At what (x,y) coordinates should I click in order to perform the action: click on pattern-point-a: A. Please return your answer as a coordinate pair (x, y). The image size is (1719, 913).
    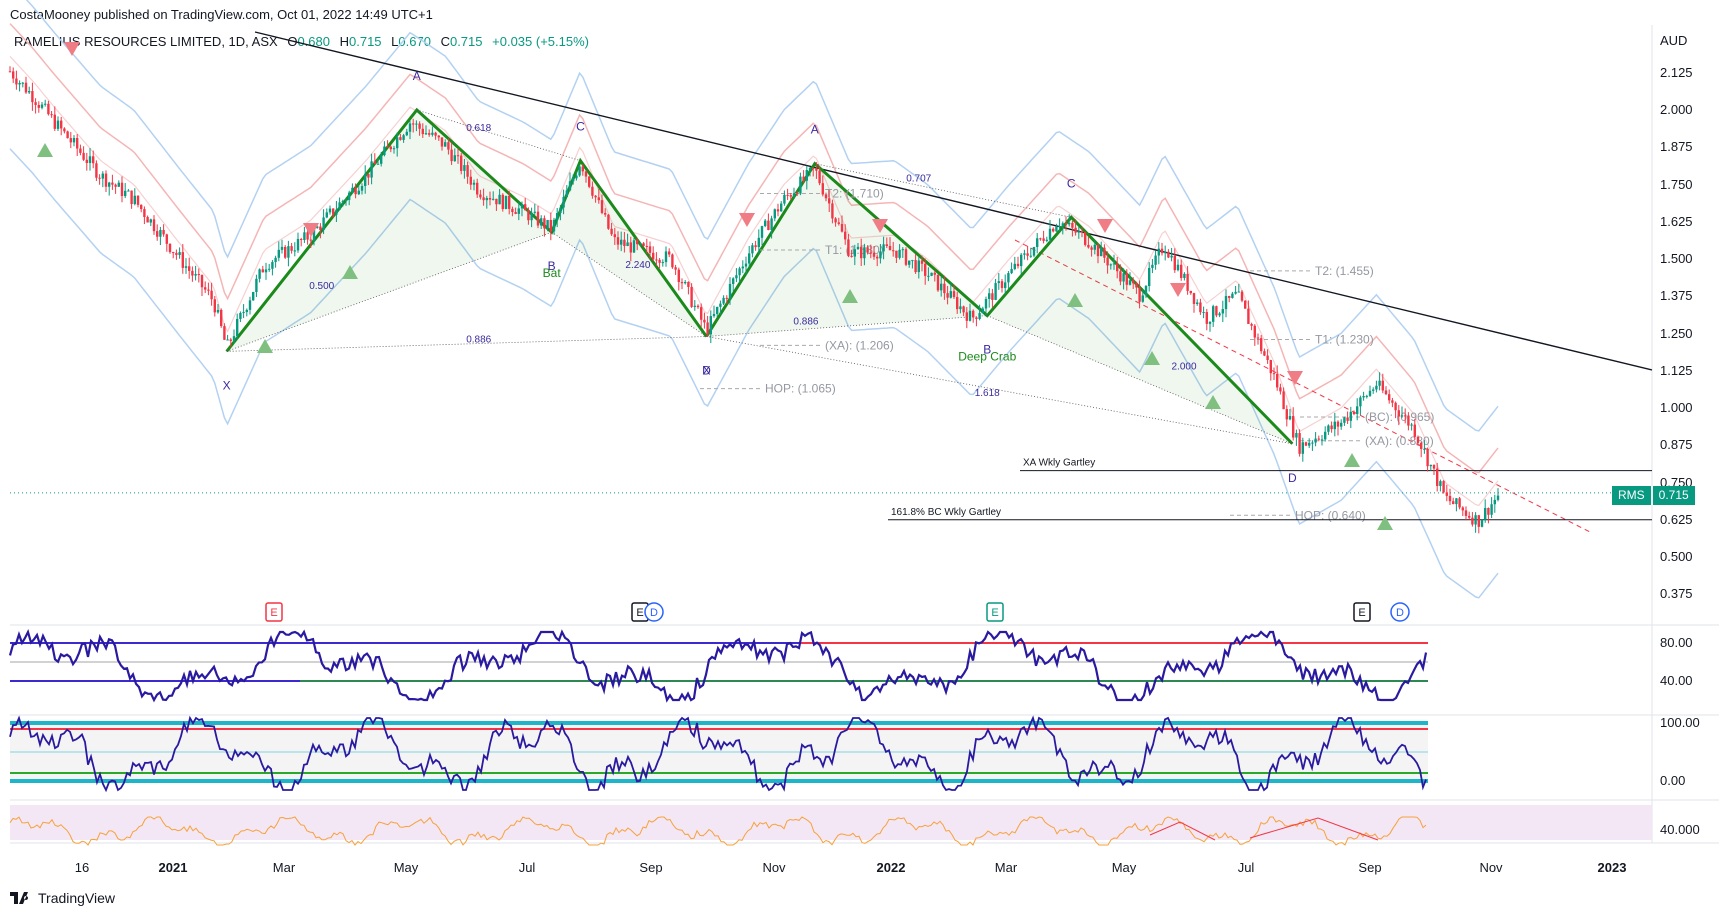
    Looking at the image, I should click on (815, 130).